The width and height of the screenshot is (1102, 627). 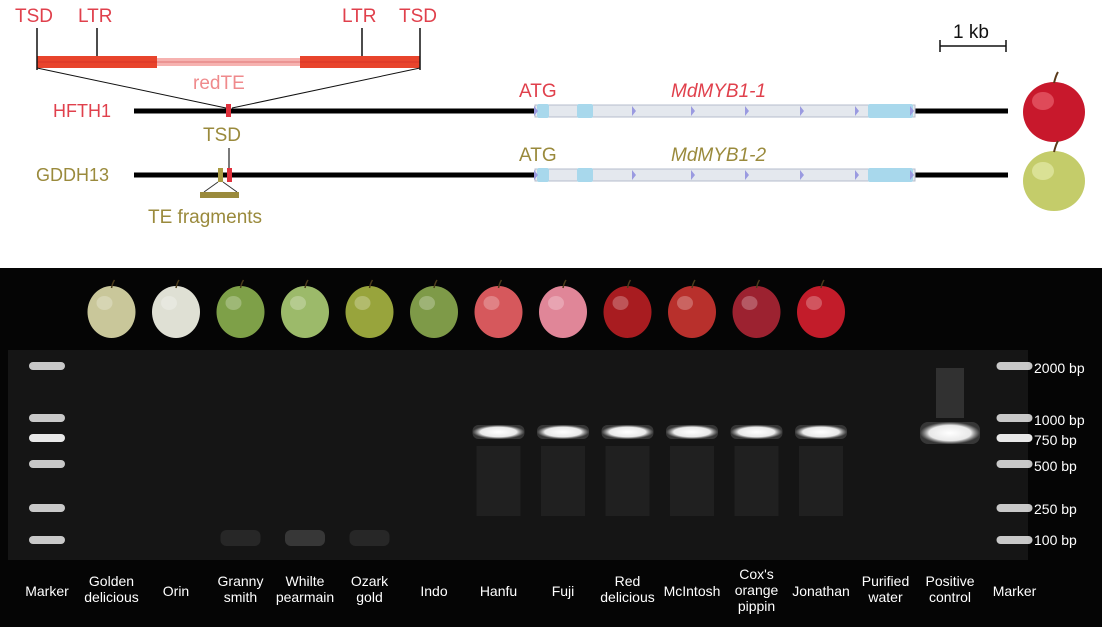 I want to click on ladder-label-500: 500 bp, so click(x=1055, y=466).